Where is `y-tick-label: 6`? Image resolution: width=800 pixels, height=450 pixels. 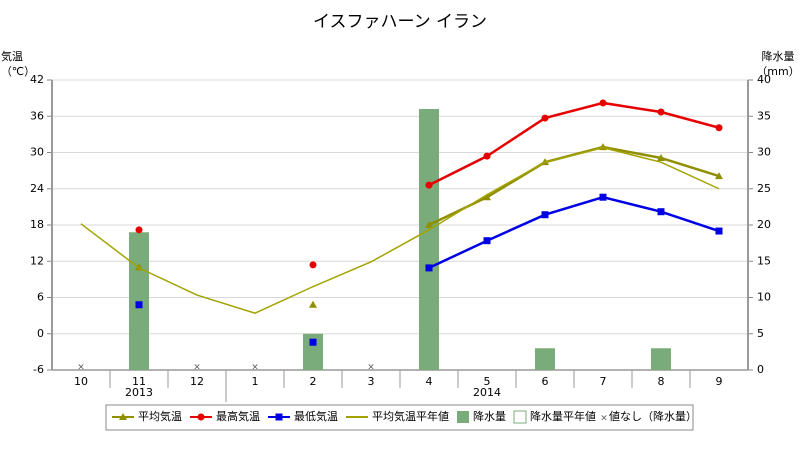
y-tick-label: 6 is located at coordinates (40, 297).